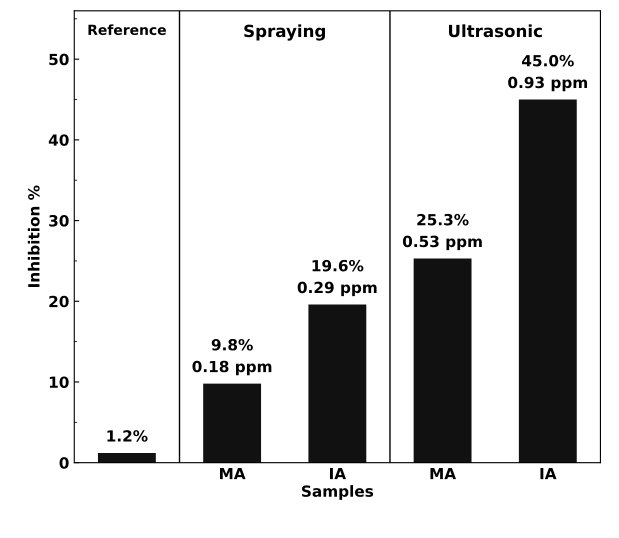 This screenshot has height=538, width=619. Describe the element at coordinates (337, 278) in the screenshot. I see `data-label: 19.6% 0.29 ppm` at that location.